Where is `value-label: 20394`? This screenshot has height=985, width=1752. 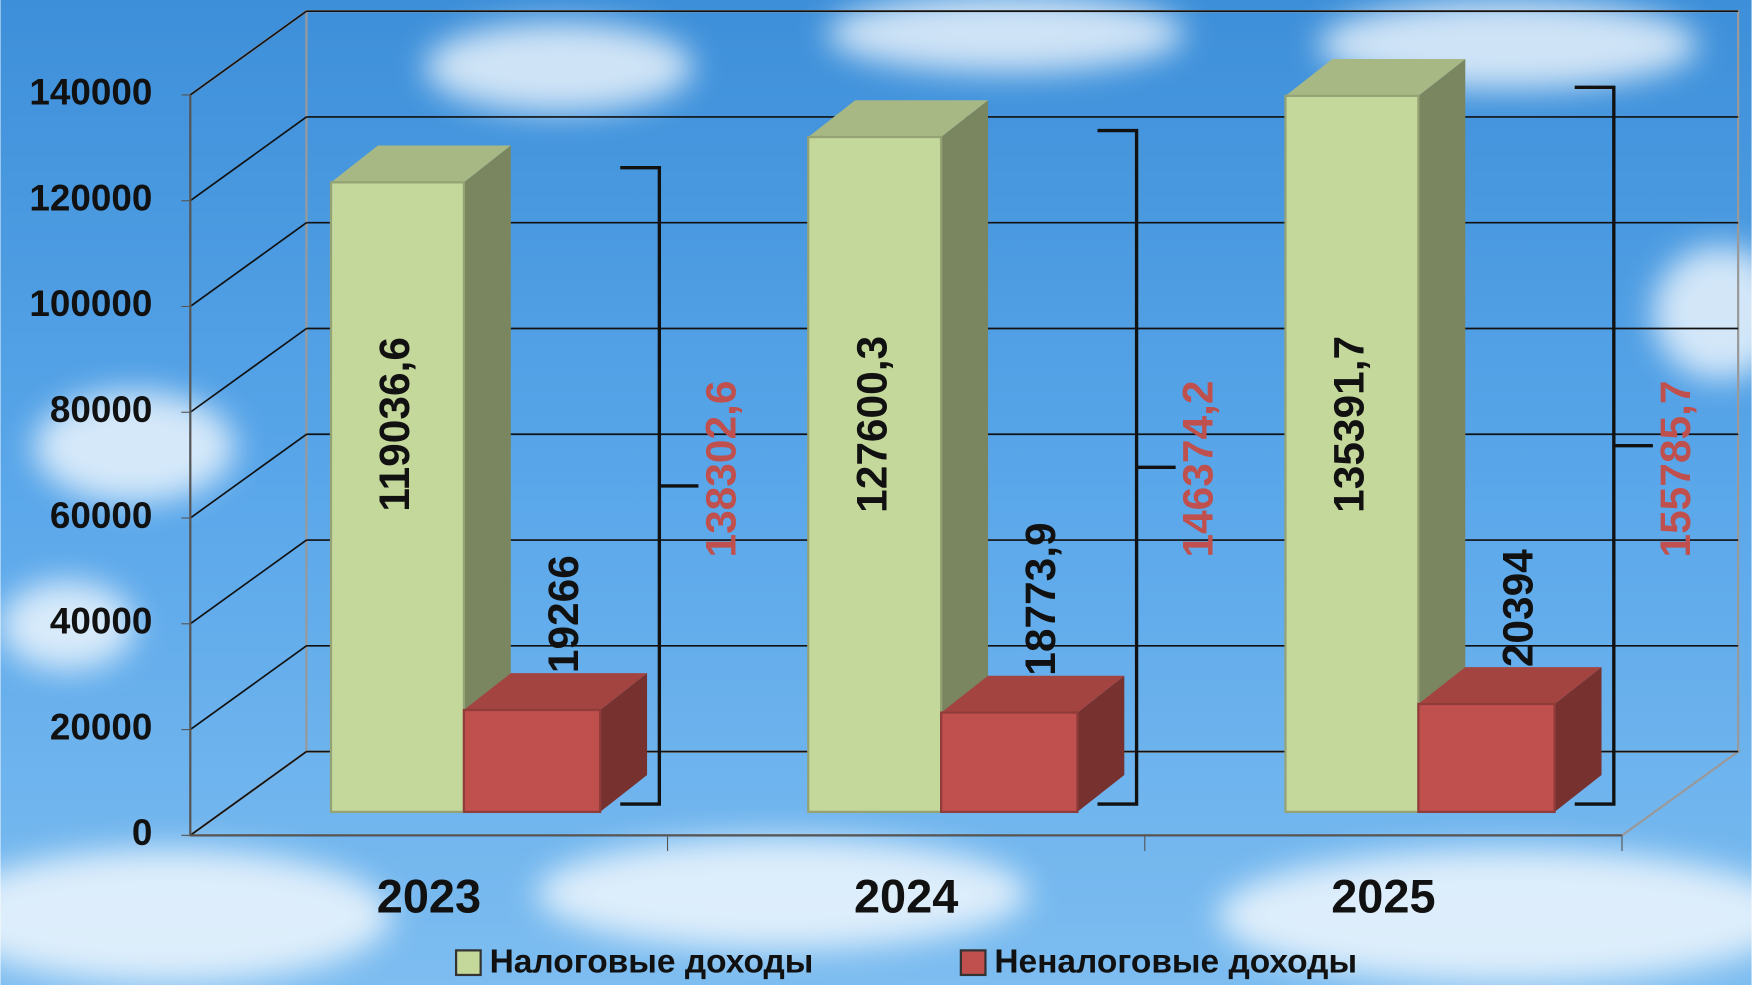 value-label: 20394 is located at coordinates (1517, 608).